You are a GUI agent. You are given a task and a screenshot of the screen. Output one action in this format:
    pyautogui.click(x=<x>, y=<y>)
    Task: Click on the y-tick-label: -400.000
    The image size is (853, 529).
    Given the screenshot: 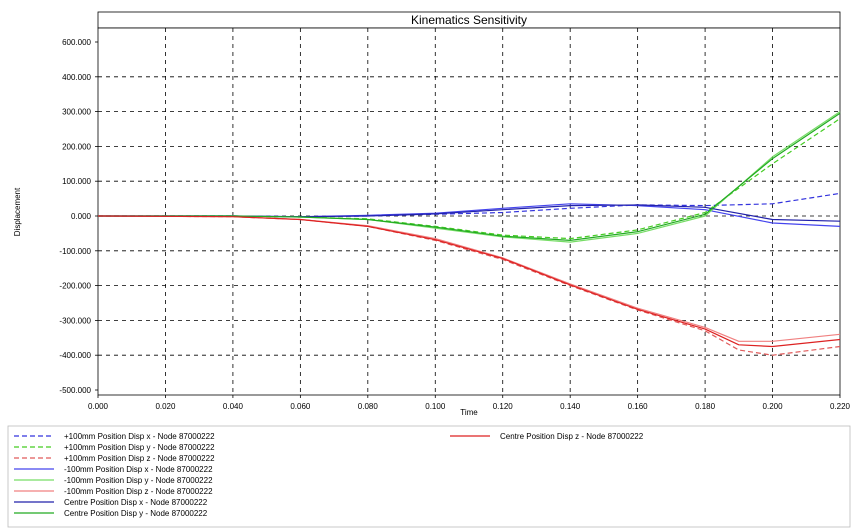 What is the action you would take?
    pyautogui.click(x=75, y=355)
    